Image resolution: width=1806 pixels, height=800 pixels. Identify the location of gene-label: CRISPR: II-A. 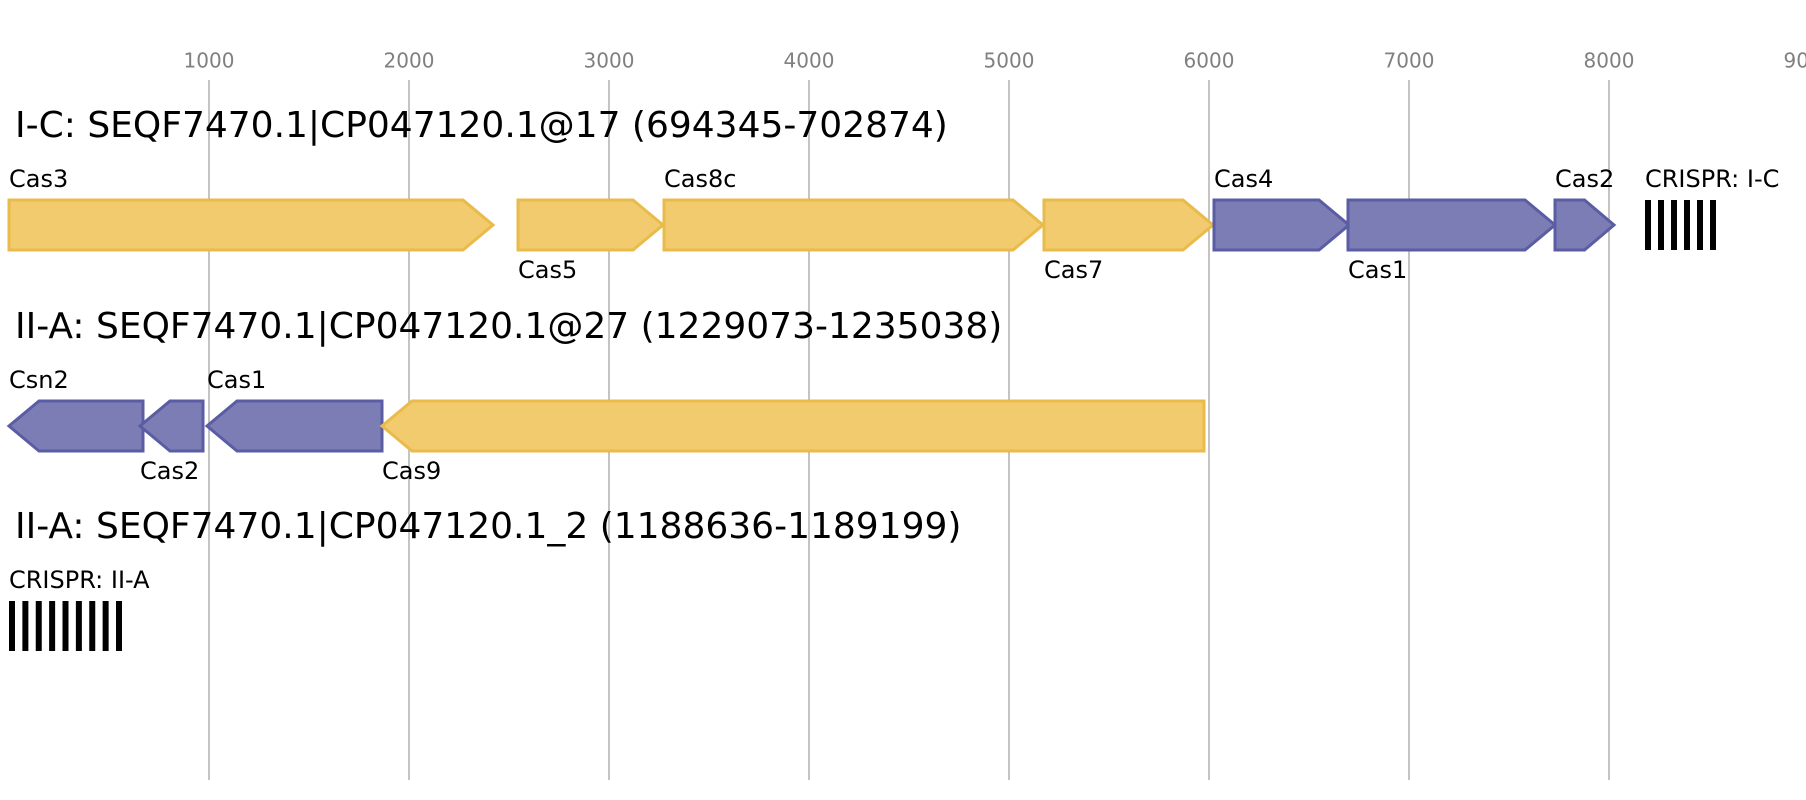
(79, 580).